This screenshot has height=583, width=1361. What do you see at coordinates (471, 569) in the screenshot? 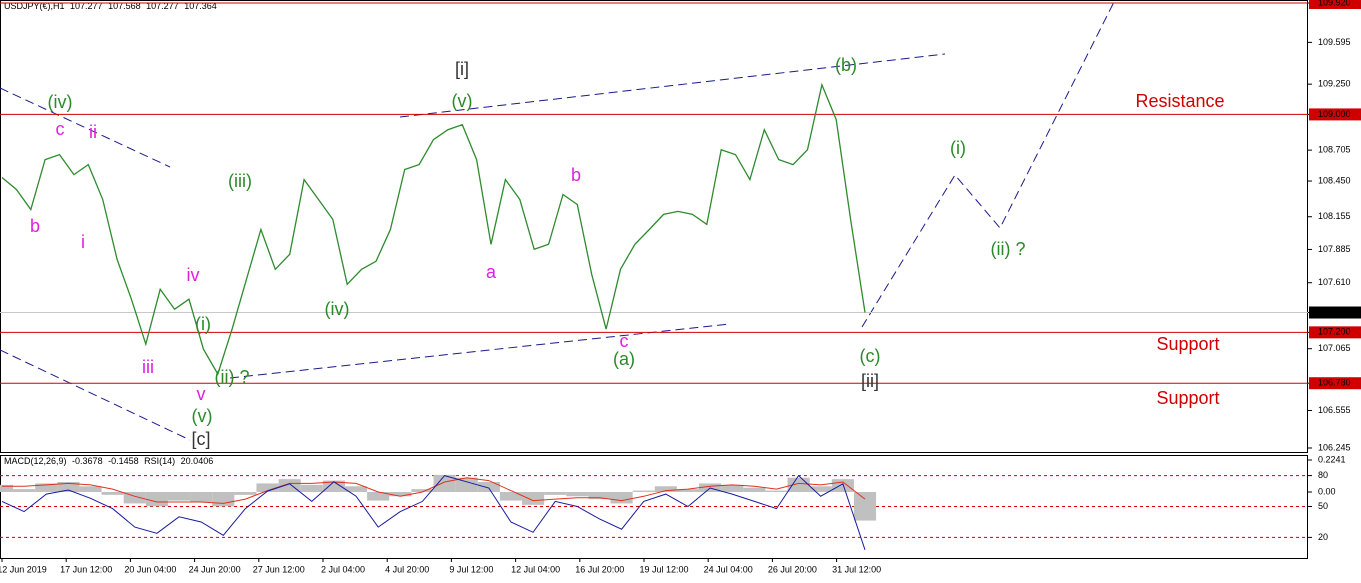
I see `x-tick-label: 9 Jul 12:00` at bounding box center [471, 569].